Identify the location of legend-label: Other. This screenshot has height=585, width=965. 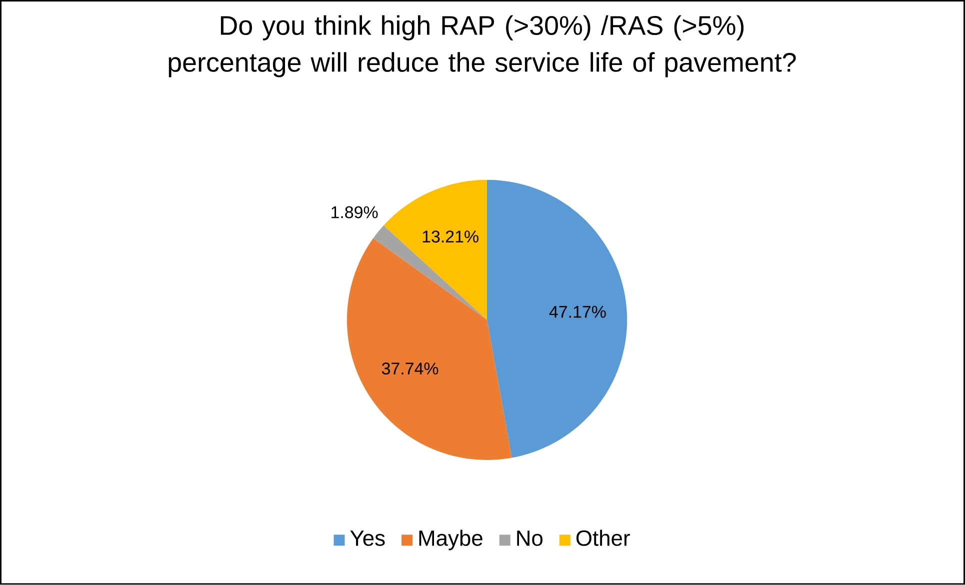
(603, 538).